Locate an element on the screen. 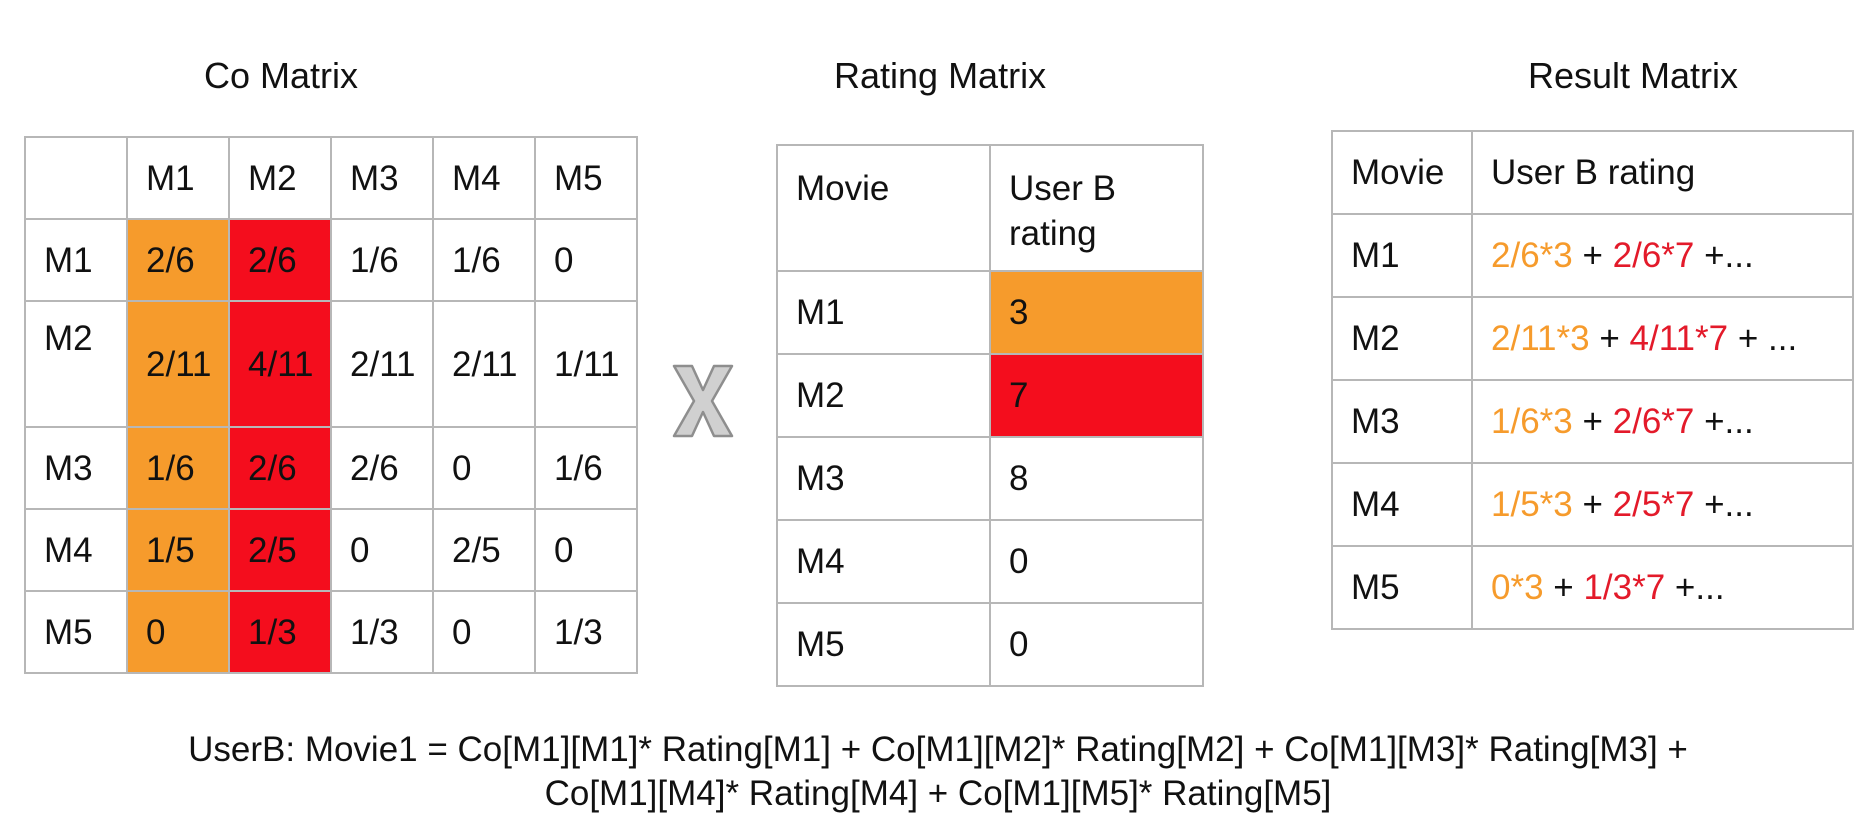 This screenshot has width=1876, height=836. result-matrix-movie: M2 is located at coordinates (1402, 338).